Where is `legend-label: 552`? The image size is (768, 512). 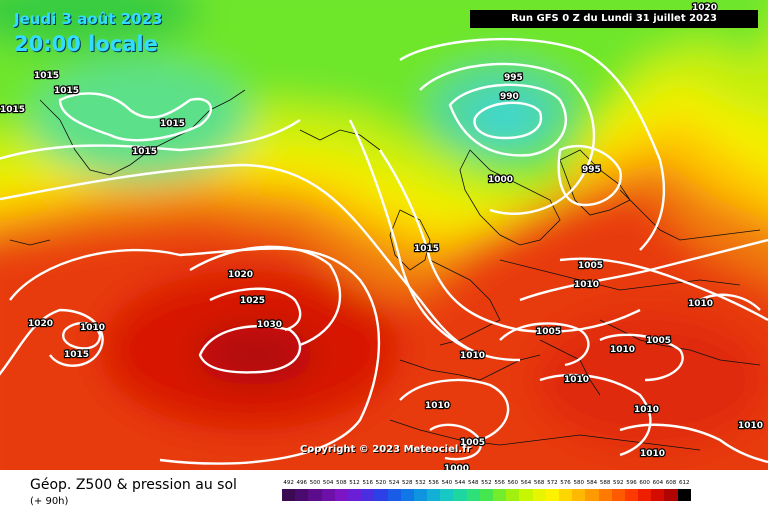
legend-label: 552 is located at coordinates (486, 483).